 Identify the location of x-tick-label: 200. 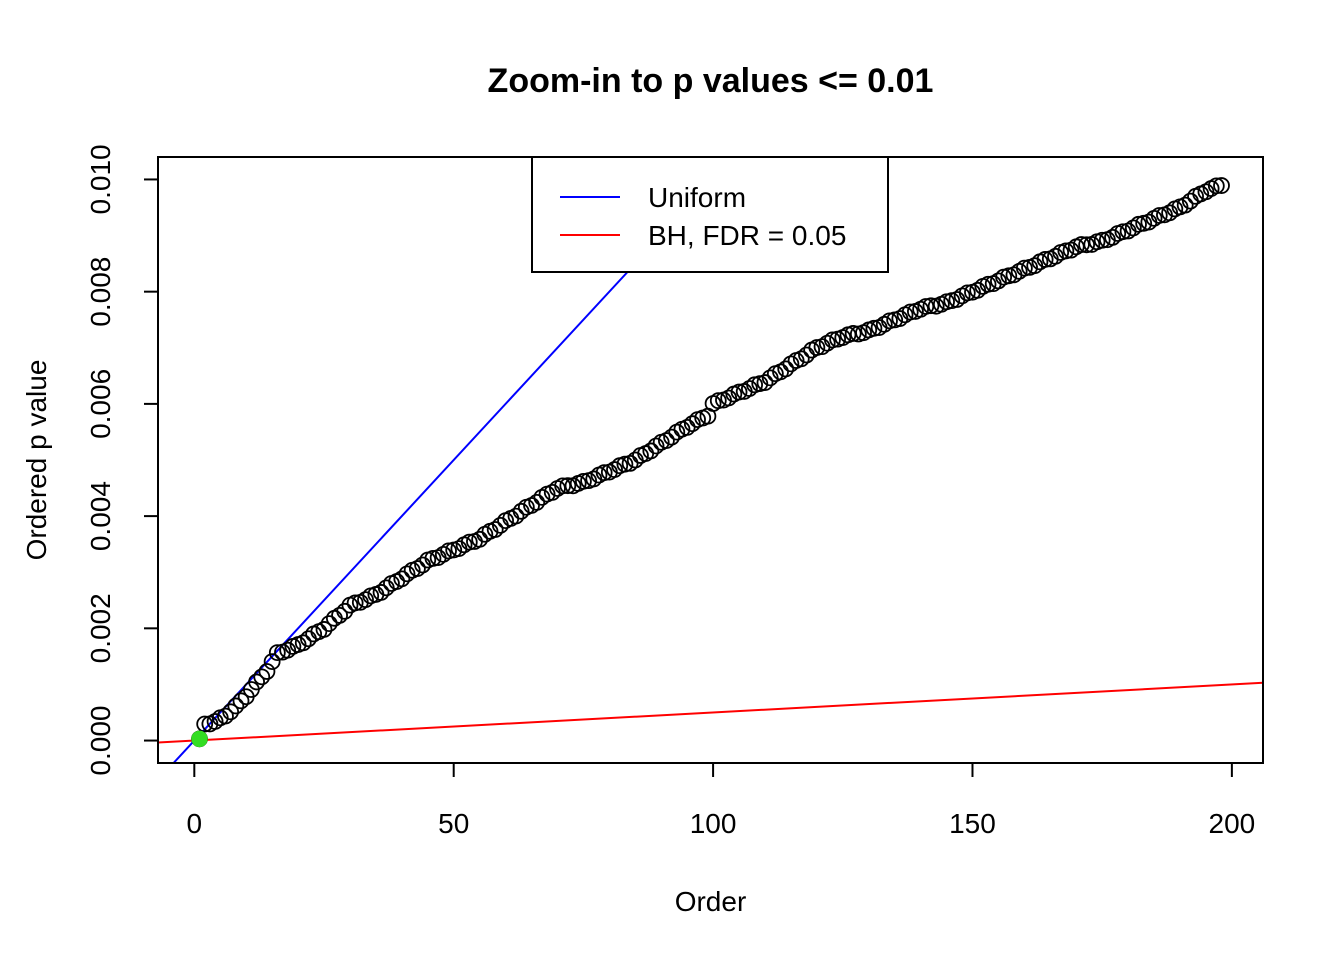
(1232, 823).